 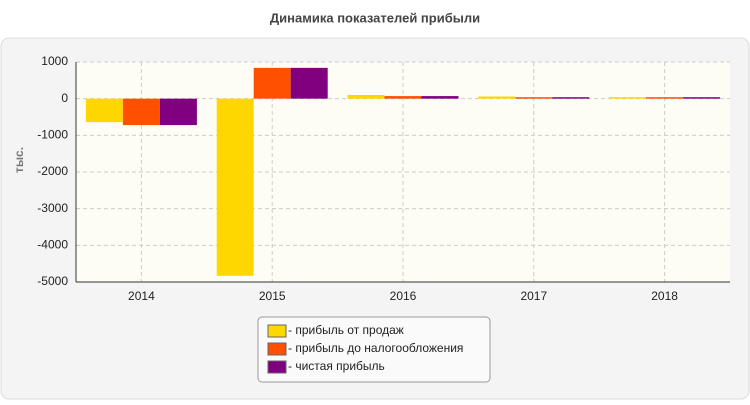 I want to click on chart-title: Динамика показателей прибыли, so click(x=375, y=17).